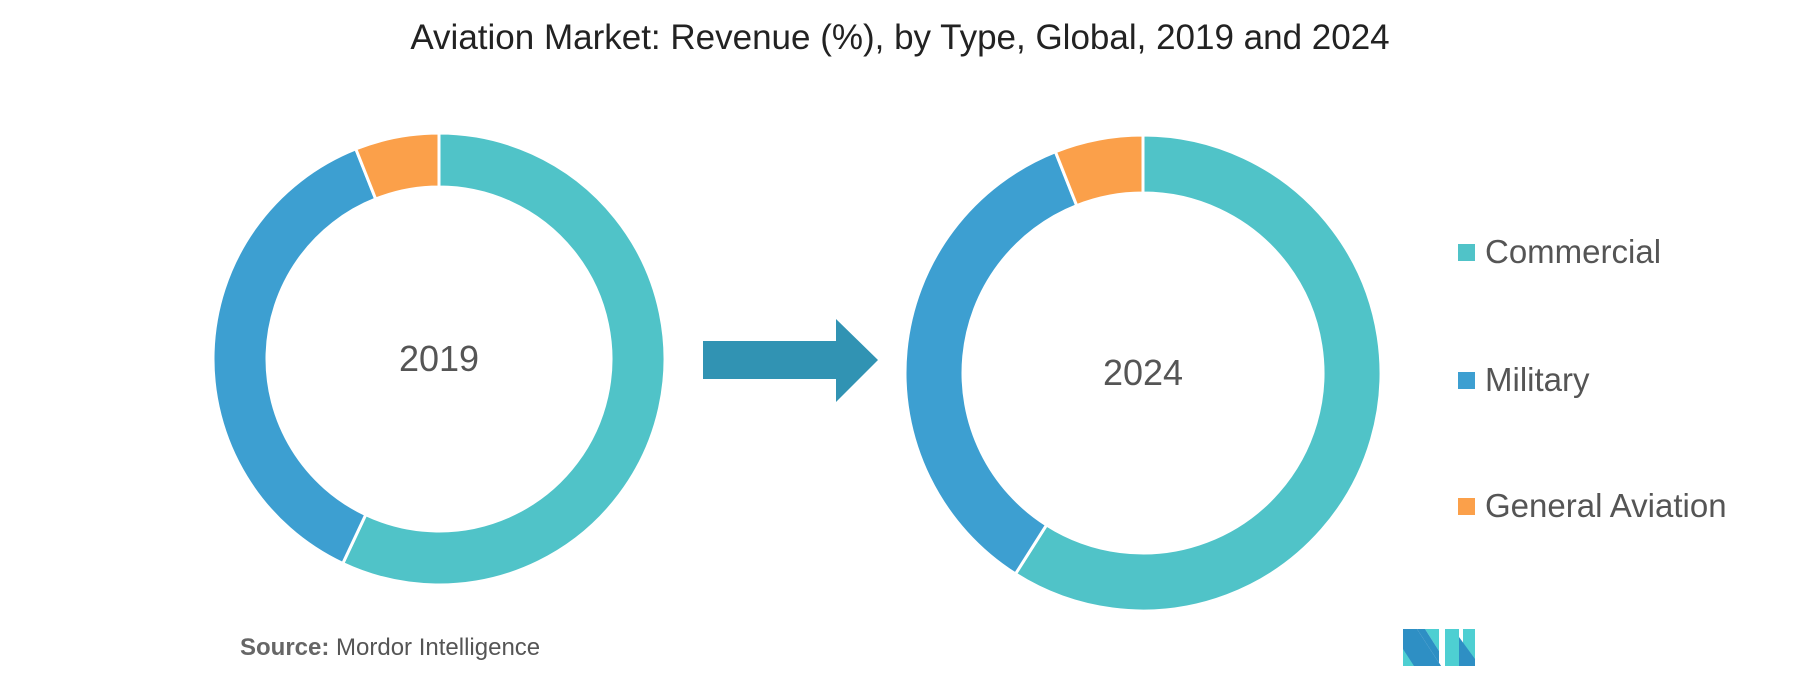 This screenshot has width=1800, height=685. What do you see at coordinates (397, 166) in the screenshot?
I see `slice-2019-general-aviation` at bounding box center [397, 166].